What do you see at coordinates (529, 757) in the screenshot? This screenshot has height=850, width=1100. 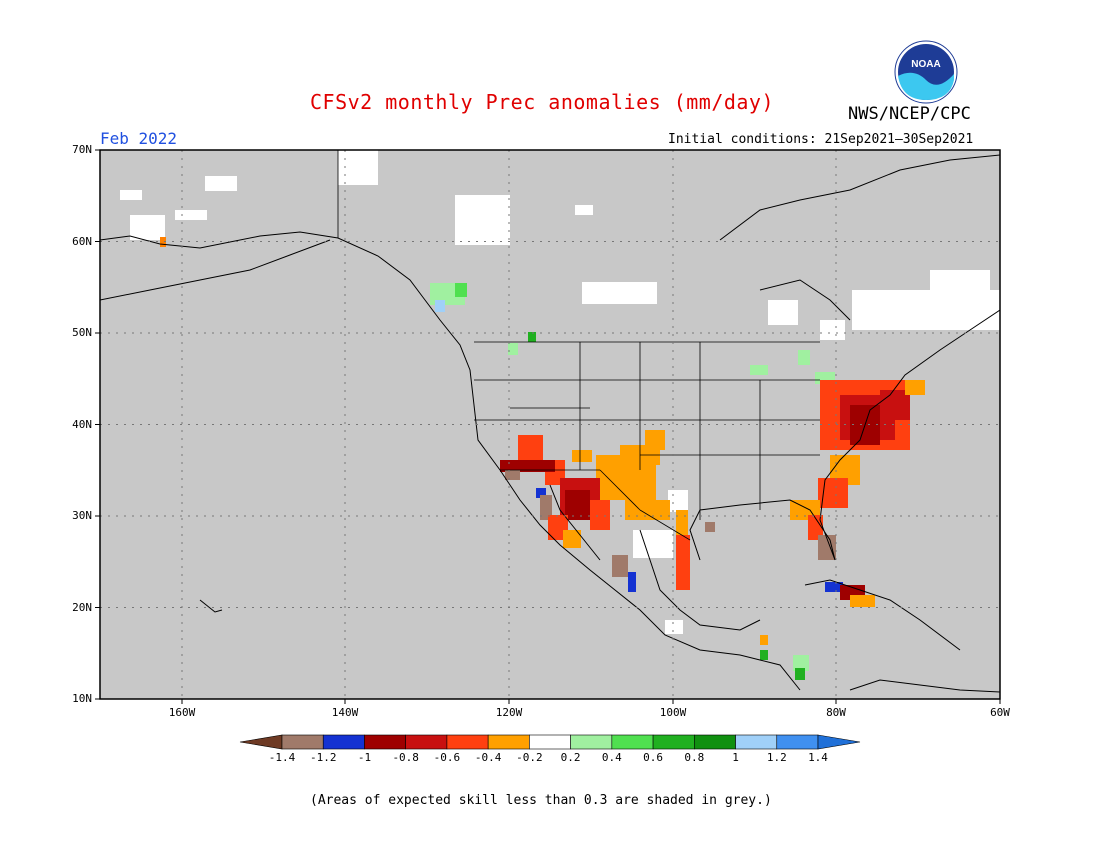 I see `colorbar-label-6: -0.2` at bounding box center [529, 757].